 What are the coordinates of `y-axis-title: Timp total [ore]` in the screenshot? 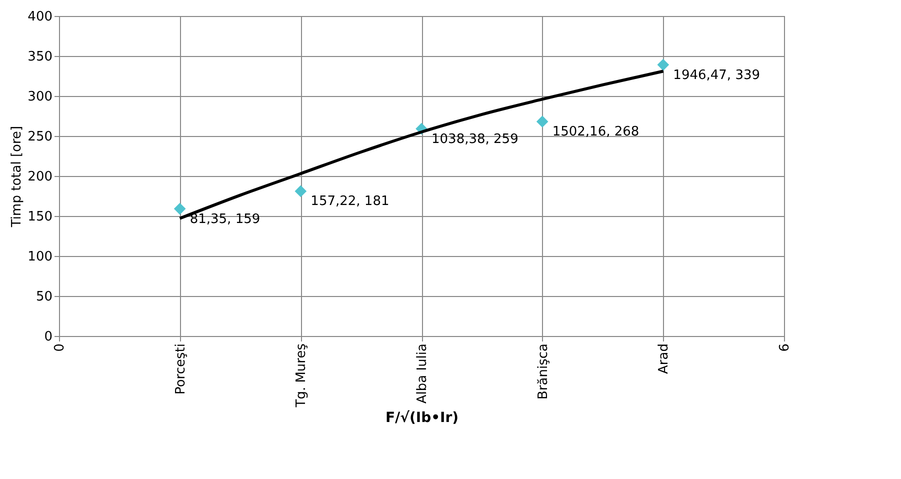 It's located at (17, 177).